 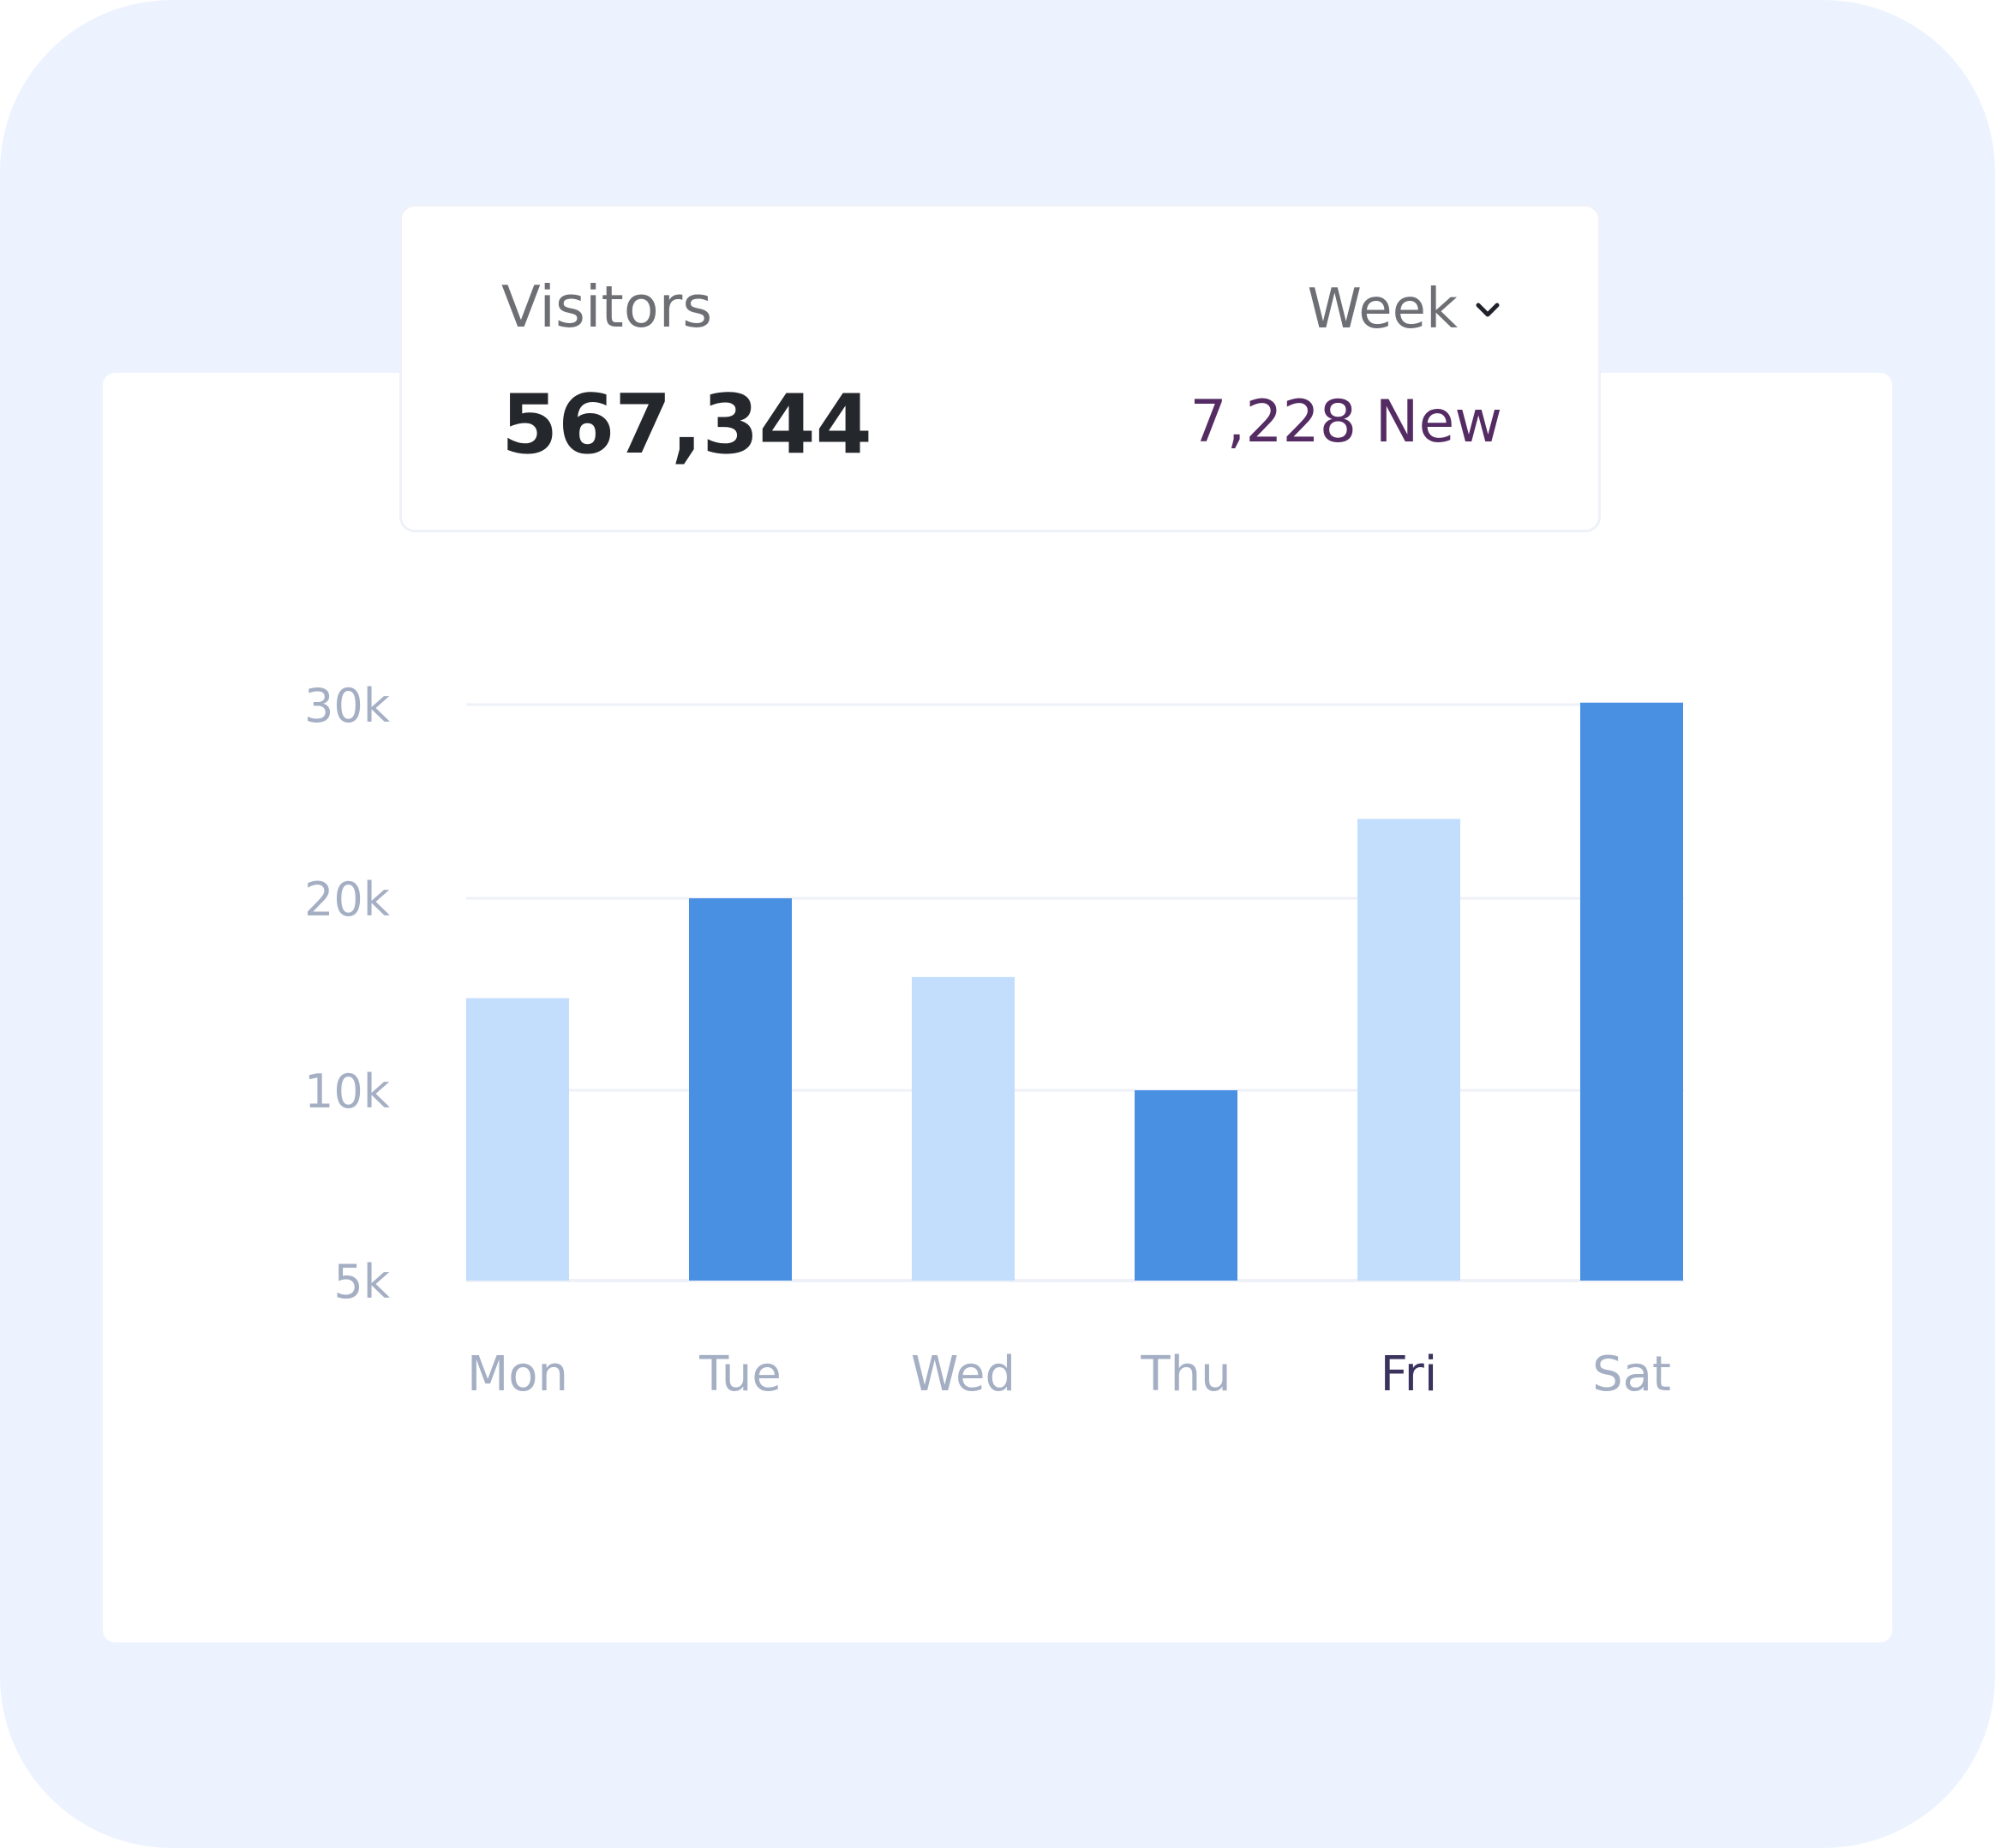 What do you see at coordinates (1409, 1374) in the screenshot?
I see `x-tick-label: Fri` at bounding box center [1409, 1374].